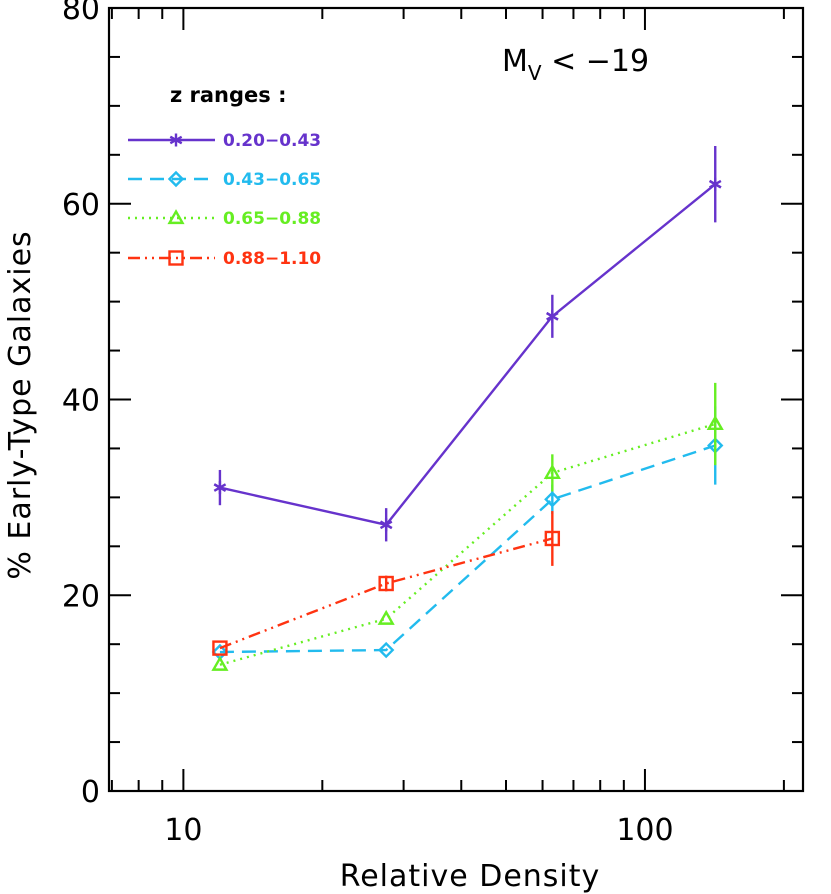 This screenshot has width=831, height=894. Describe the element at coordinates (81, 401) in the screenshot. I see `y-tick-label: 40` at that location.